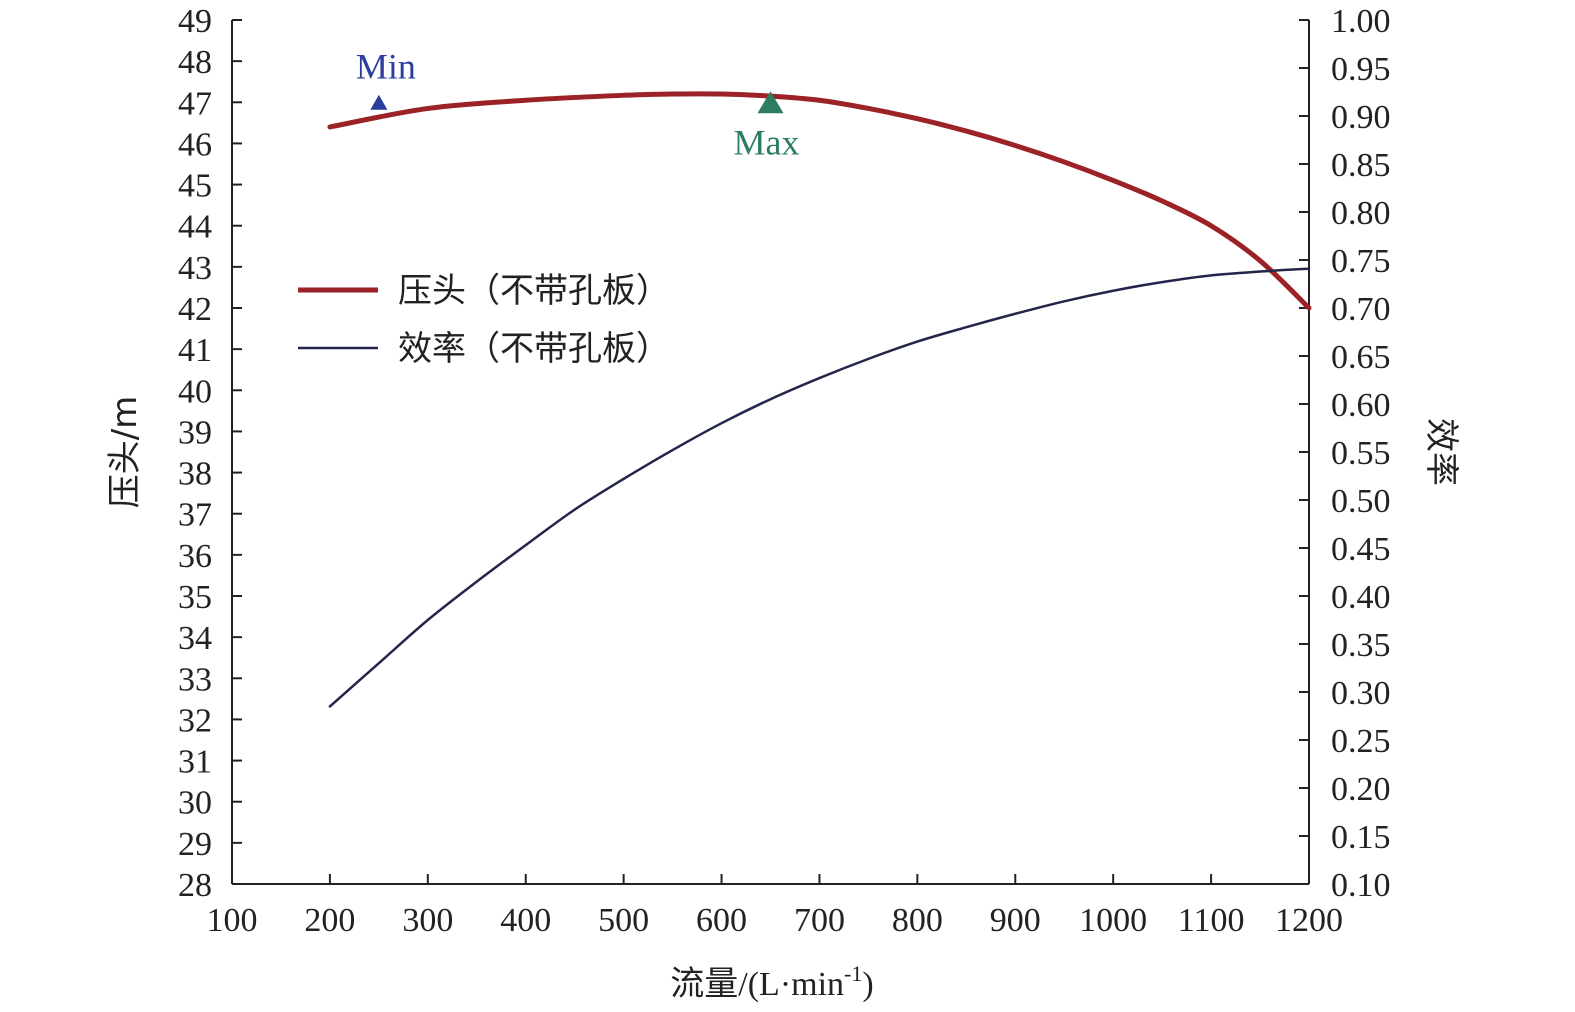 This screenshot has width=1575, height=1012. What do you see at coordinates (195, 309) in the screenshot?
I see `left-tick-label: 42` at bounding box center [195, 309].